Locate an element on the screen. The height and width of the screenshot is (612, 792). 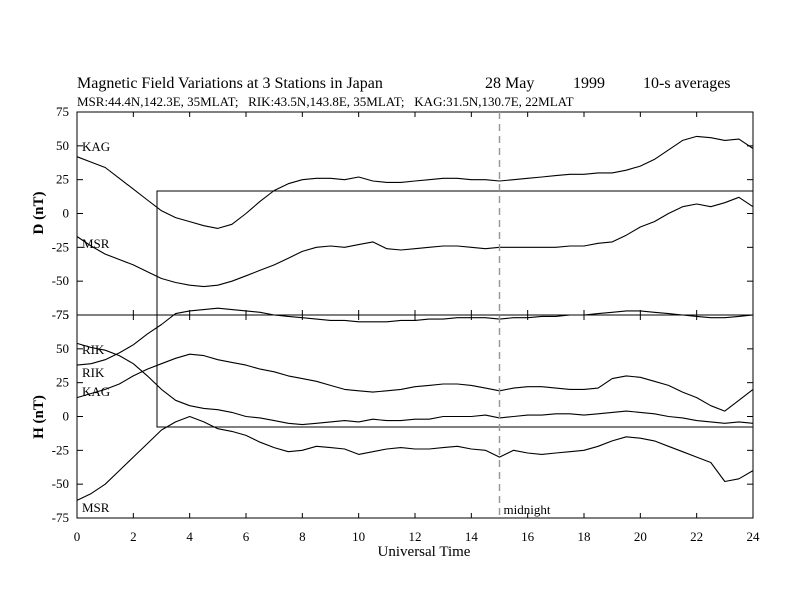
h-ytick-label: -50 is located at coordinates (60, 483).